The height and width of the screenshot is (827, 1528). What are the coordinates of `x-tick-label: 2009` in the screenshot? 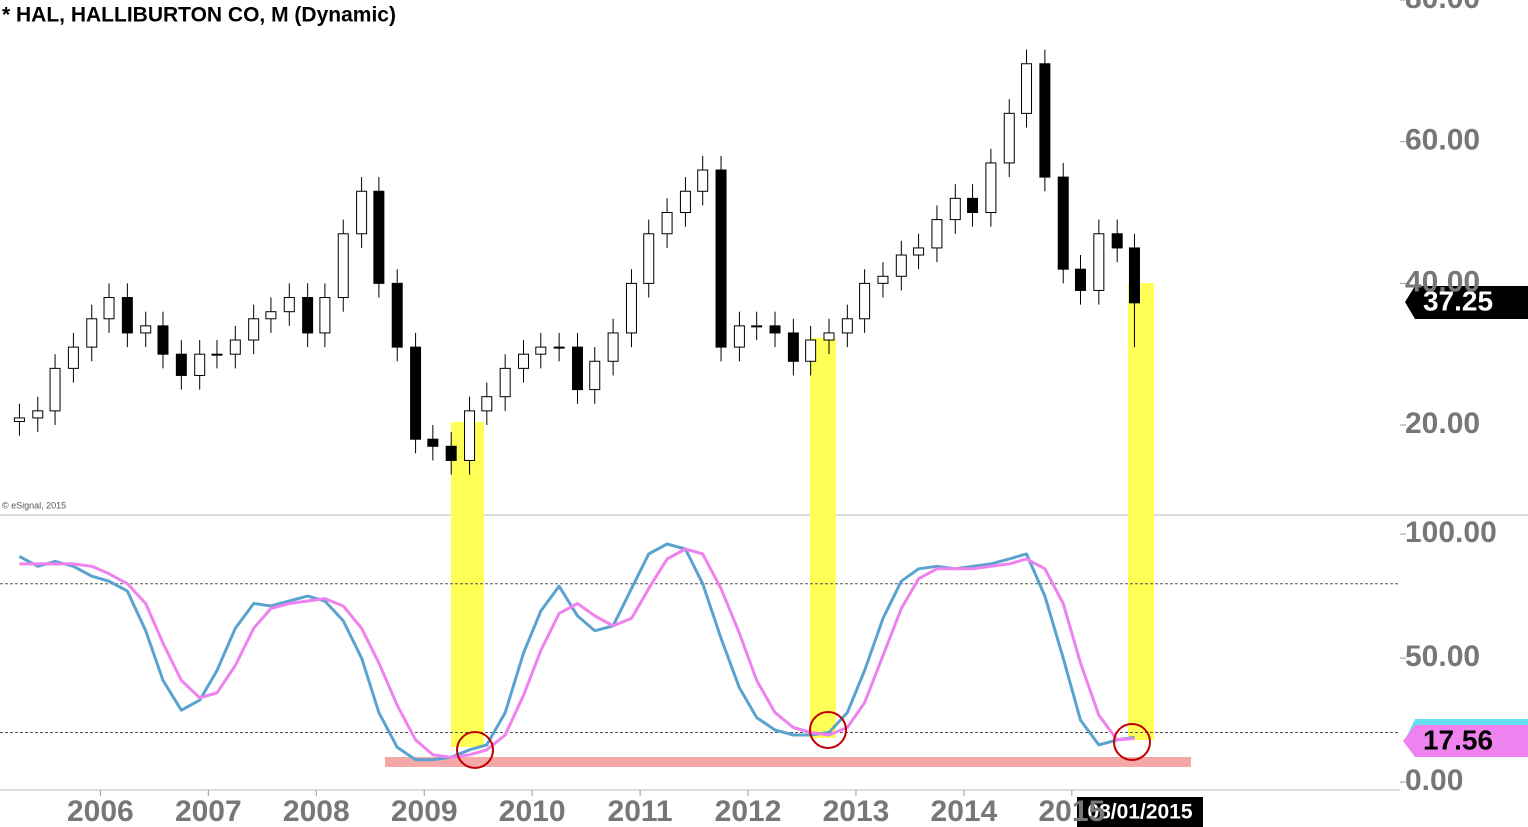 It's located at (424, 811).